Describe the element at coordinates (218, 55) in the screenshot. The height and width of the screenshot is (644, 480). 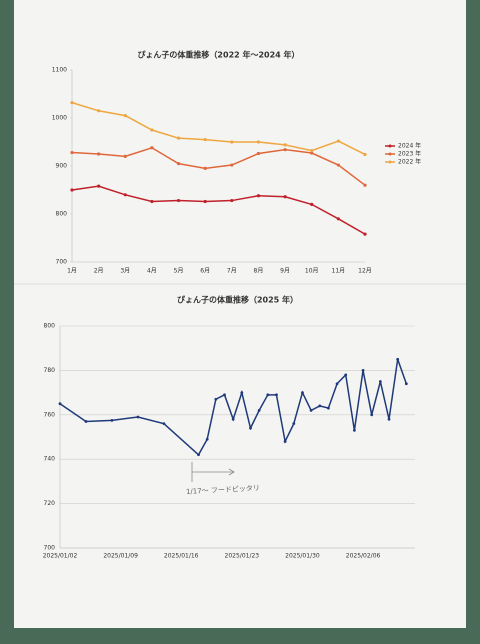
I see `chart-title: ぴょん子の体重推移（2022 年～2024 年）` at that location.